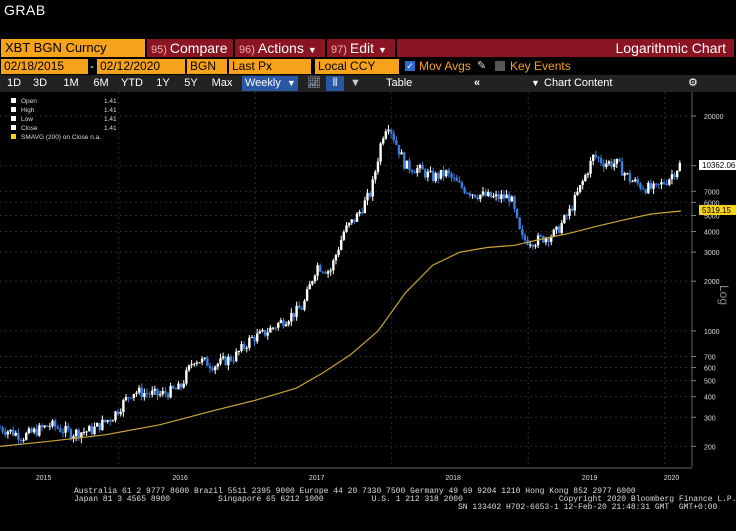  I want to click on pencil-icon: ✎, so click(482, 66).